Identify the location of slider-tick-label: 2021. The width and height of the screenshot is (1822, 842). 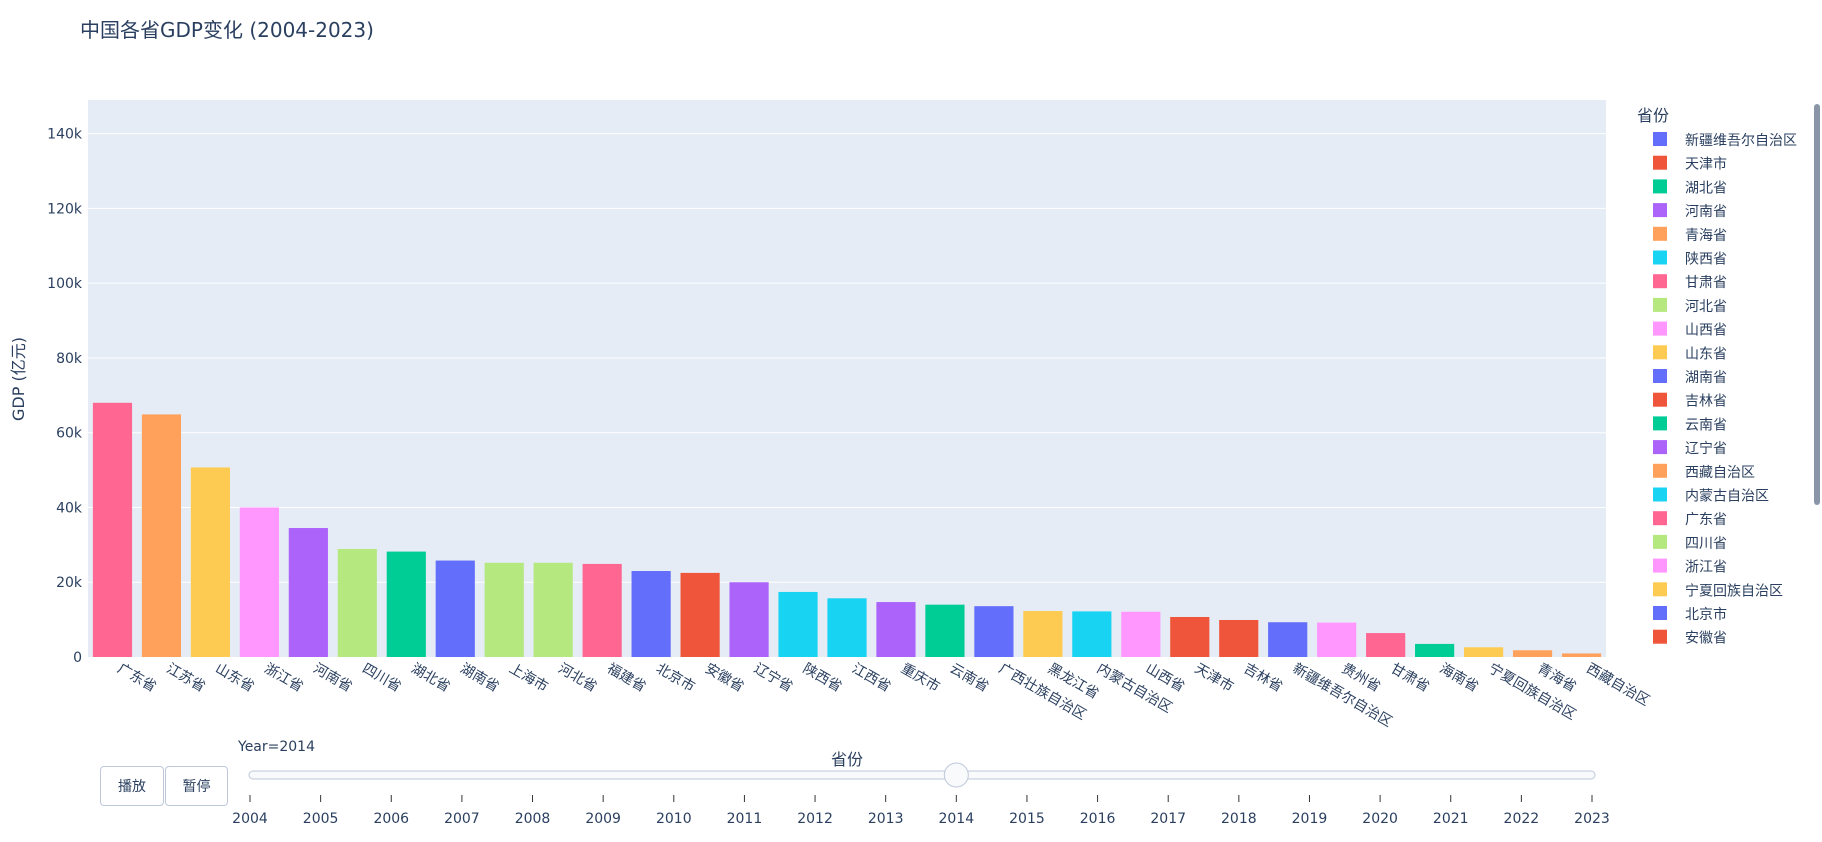
(1451, 819).